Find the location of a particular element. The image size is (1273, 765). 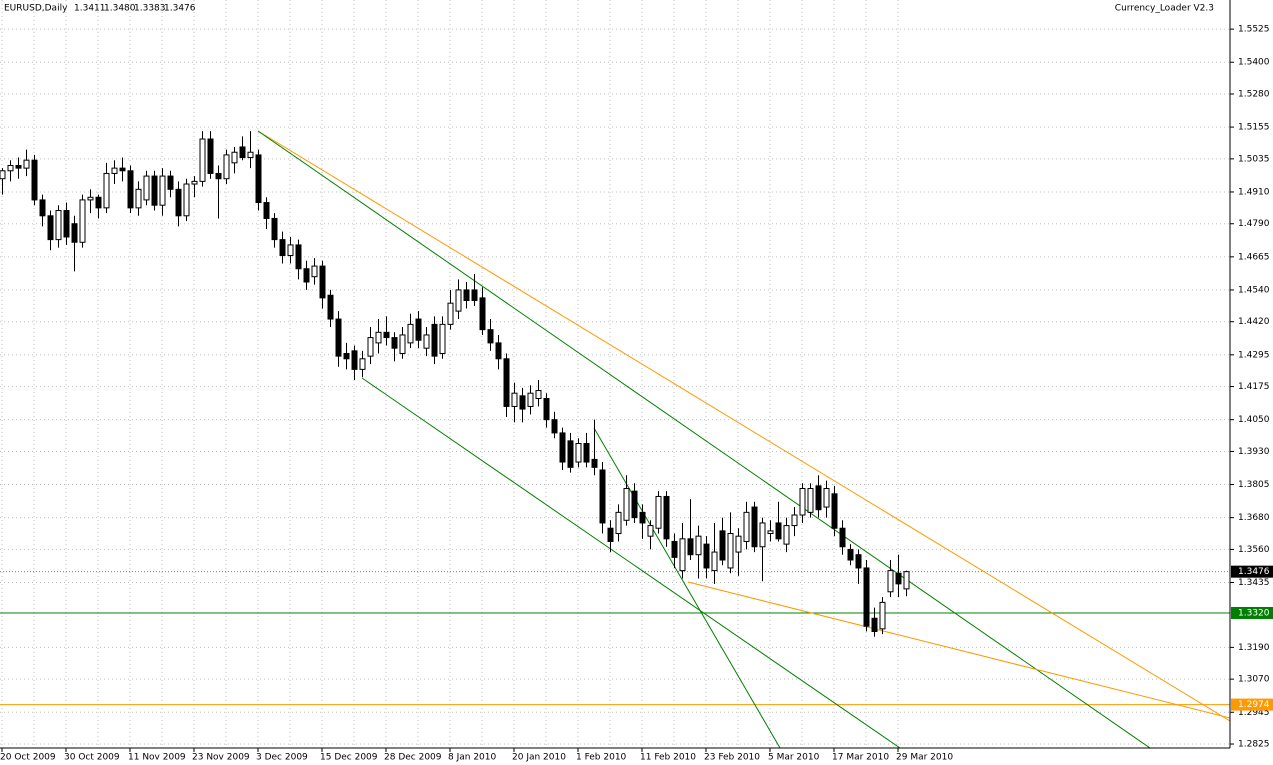

y-tick-label: 1.3070 is located at coordinates (1254, 680).